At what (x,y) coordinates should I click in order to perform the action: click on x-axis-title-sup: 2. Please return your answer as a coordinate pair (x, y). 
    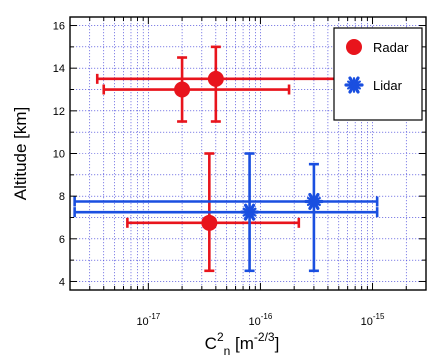
    Looking at the image, I should click on (220, 337).